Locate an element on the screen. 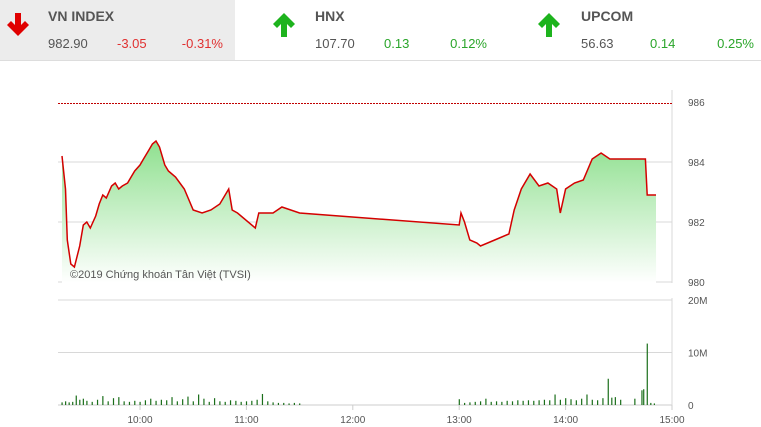  index-value: 56.63 is located at coordinates (597, 43).